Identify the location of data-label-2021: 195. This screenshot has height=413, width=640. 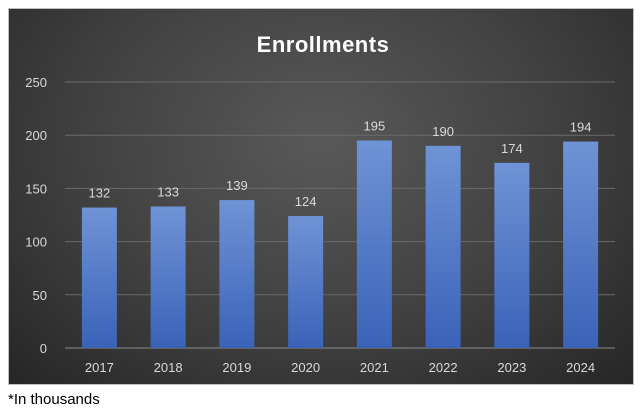
(375, 126).